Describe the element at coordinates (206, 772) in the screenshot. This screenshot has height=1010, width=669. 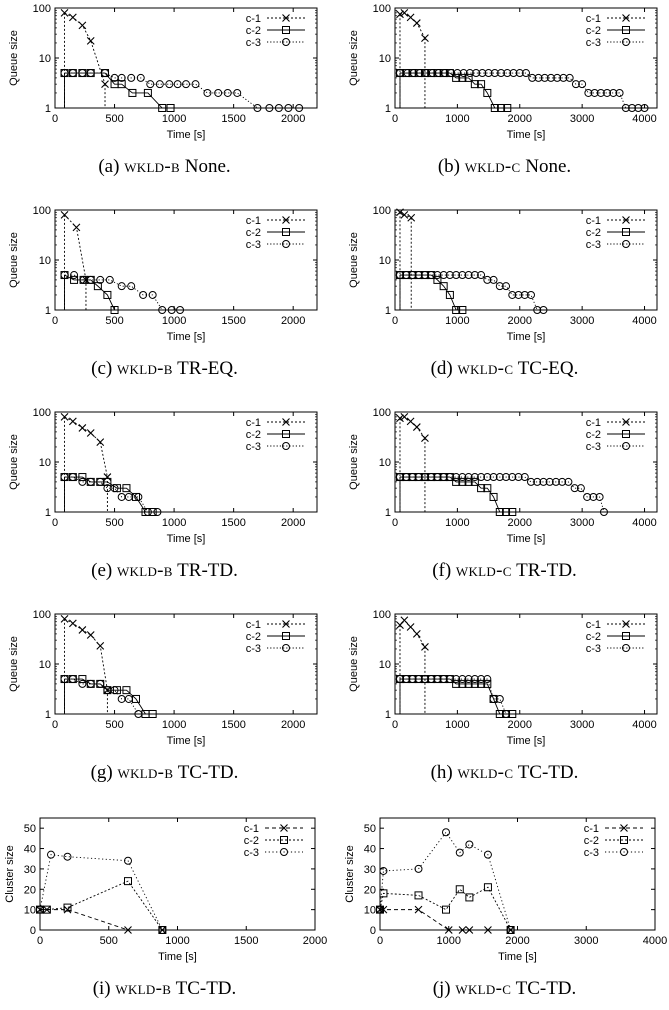
I see `caption-variant: TC-TD.` at that location.